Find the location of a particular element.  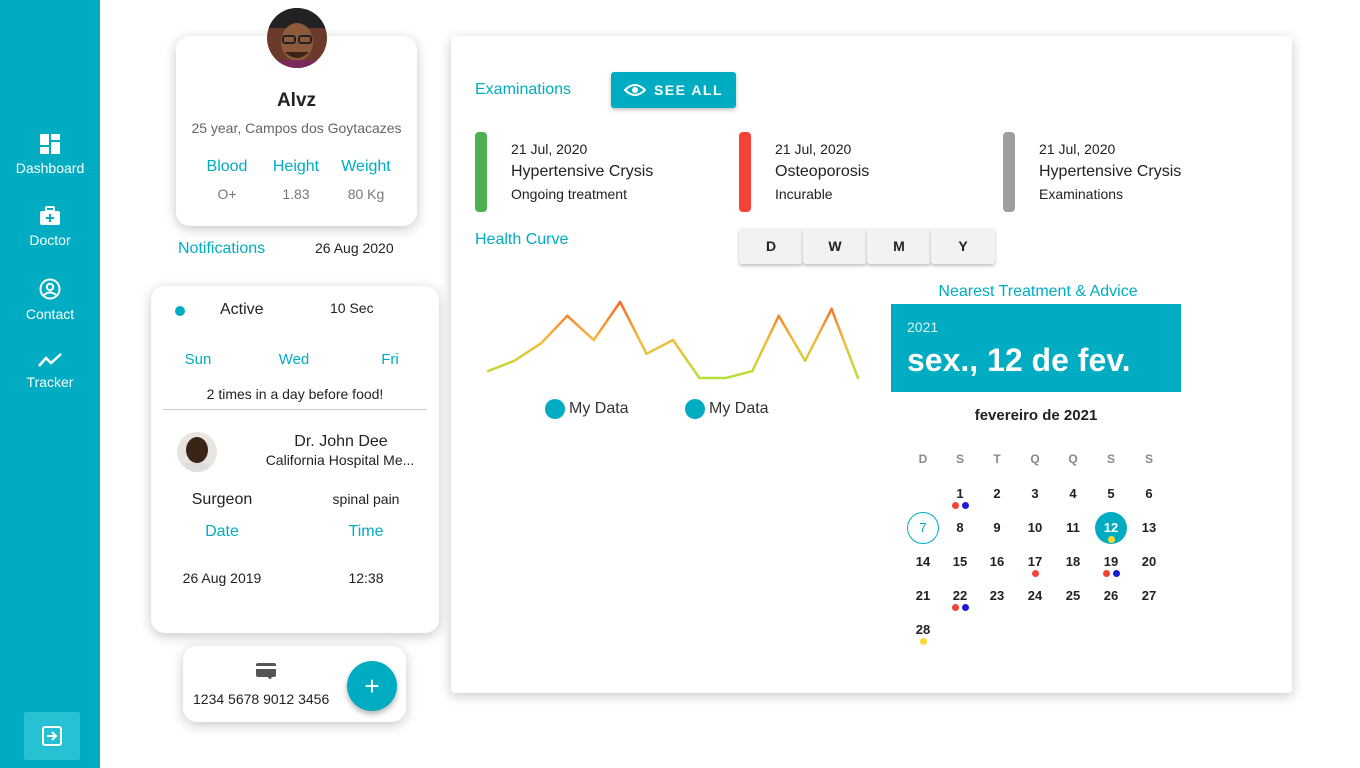

calendar-day: 2 is located at coordinates (997, 493).